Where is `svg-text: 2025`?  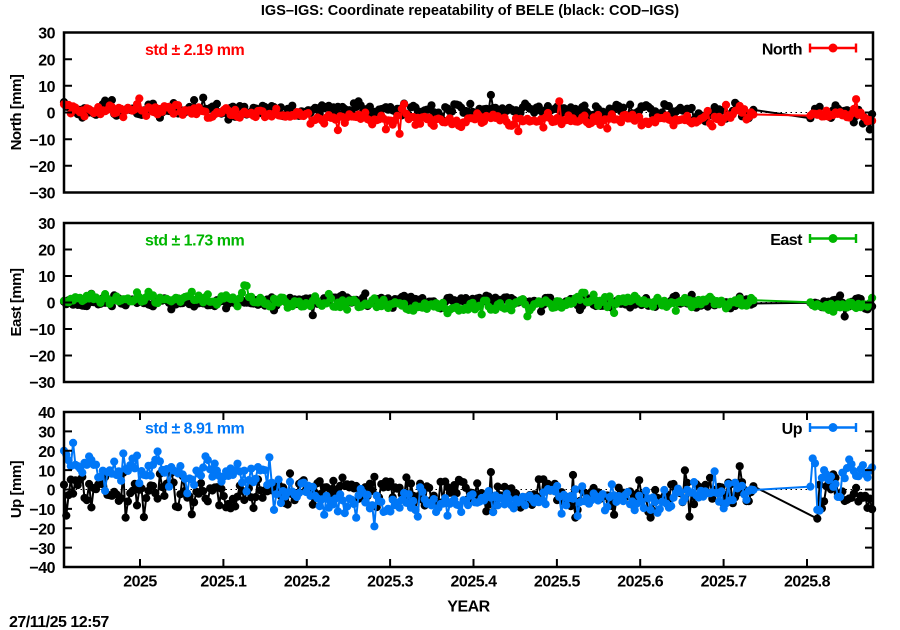 svg-text: 2025 is located at coordinates (140, 582).